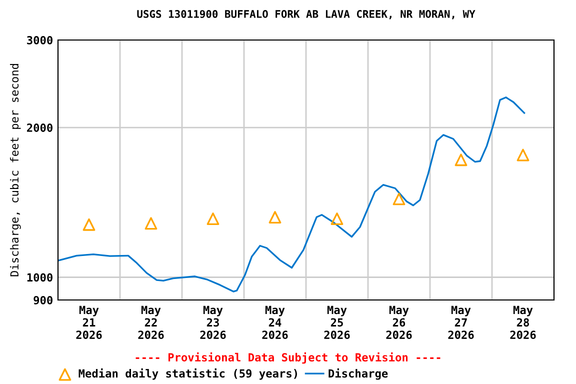 The height and width of the screenshot is (384, 576). Describe the element at coordinates (151, 323) in the screenshot. I see `x-tick-label: May 22 2026` at that location.